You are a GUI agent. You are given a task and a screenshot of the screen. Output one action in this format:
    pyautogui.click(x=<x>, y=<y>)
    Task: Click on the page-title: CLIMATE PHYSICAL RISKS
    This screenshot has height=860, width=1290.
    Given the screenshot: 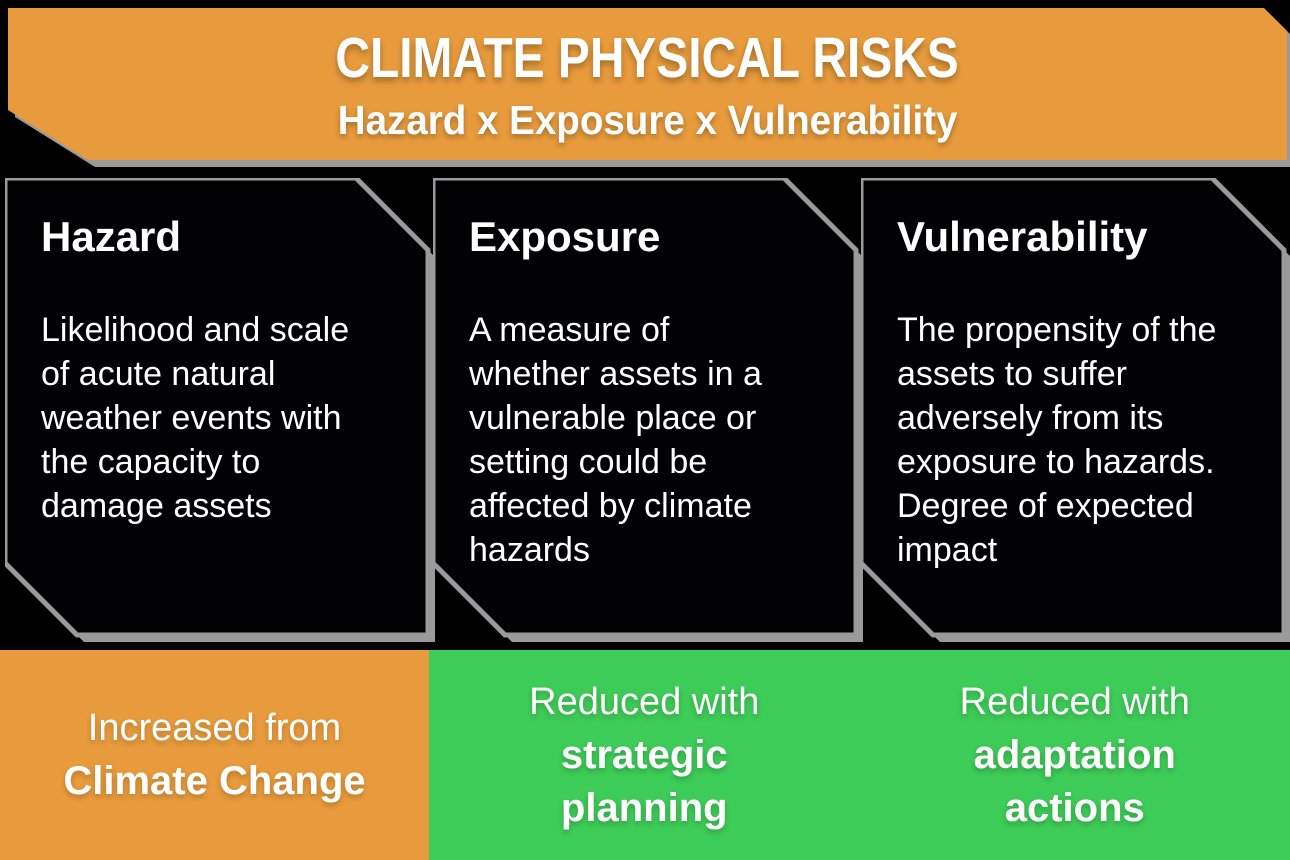 What is the action you would take?
    pyautogui.click(x=647, y=57)
    